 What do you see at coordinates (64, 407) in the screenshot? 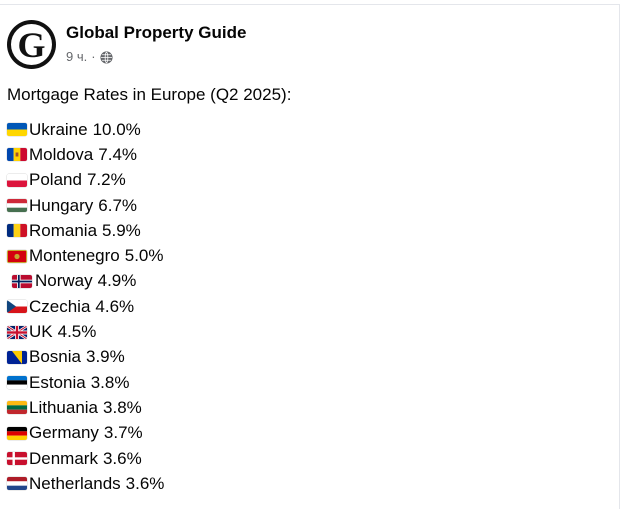
I see `country-name: Lithuania` at bounding box center [64, 407].